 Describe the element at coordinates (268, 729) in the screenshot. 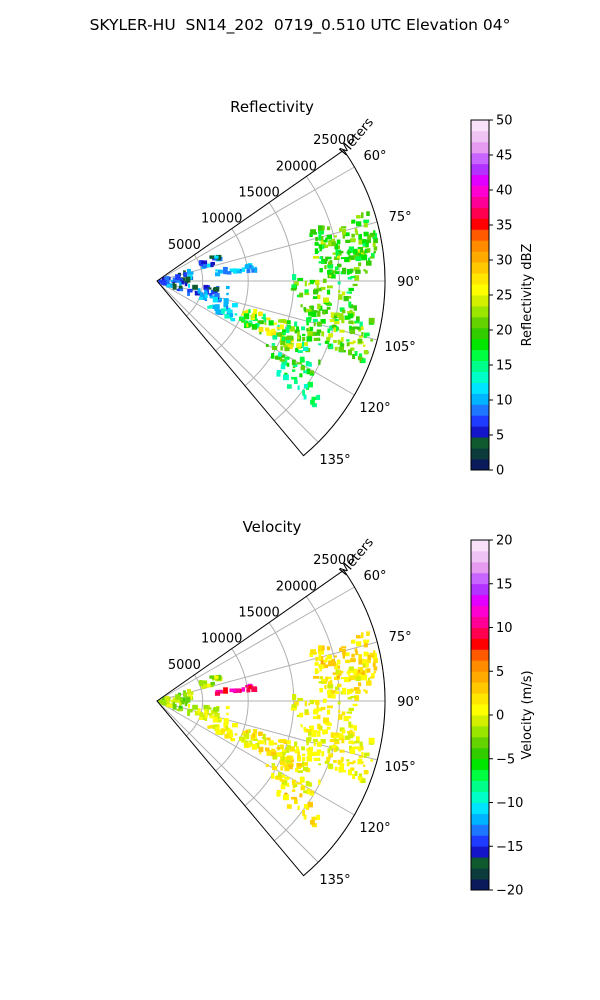

I see `radar-gates` at that location.